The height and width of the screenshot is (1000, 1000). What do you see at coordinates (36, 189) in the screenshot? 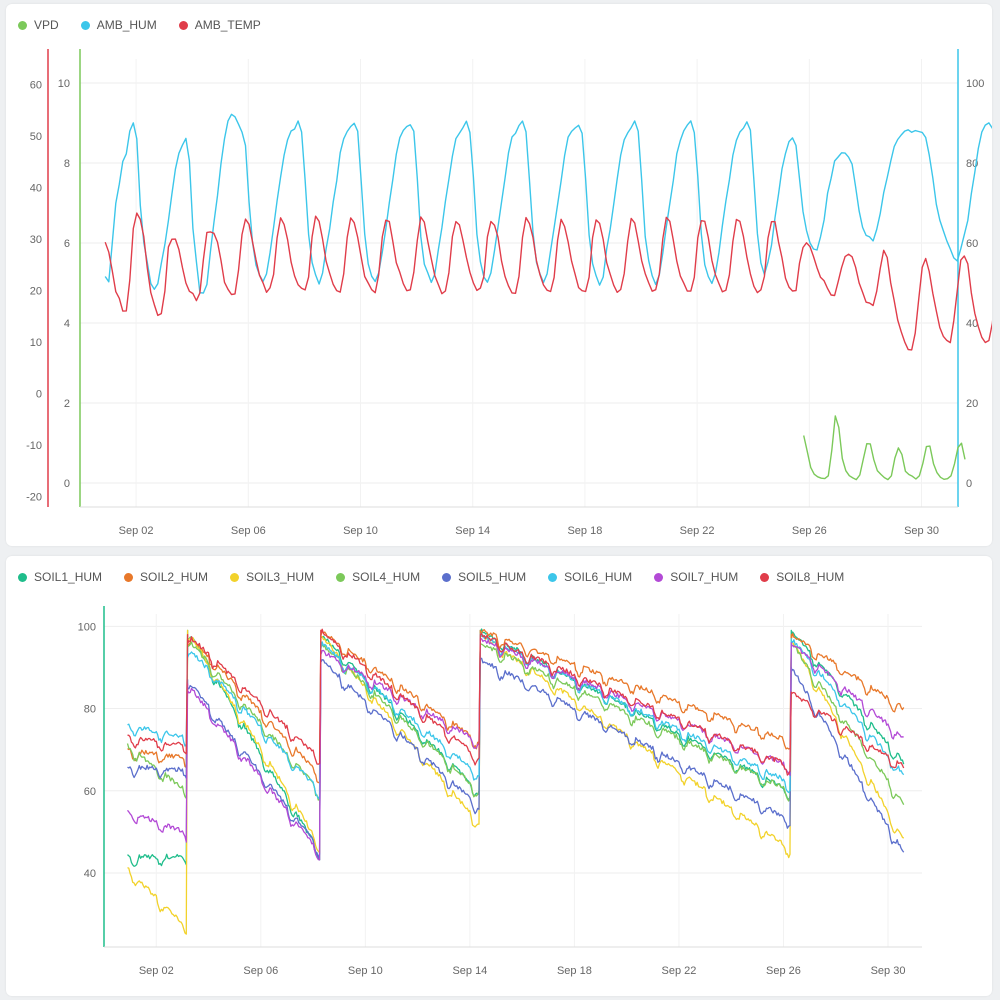
I see `temp-tick-label: 40` at bounding box center [36, 189].